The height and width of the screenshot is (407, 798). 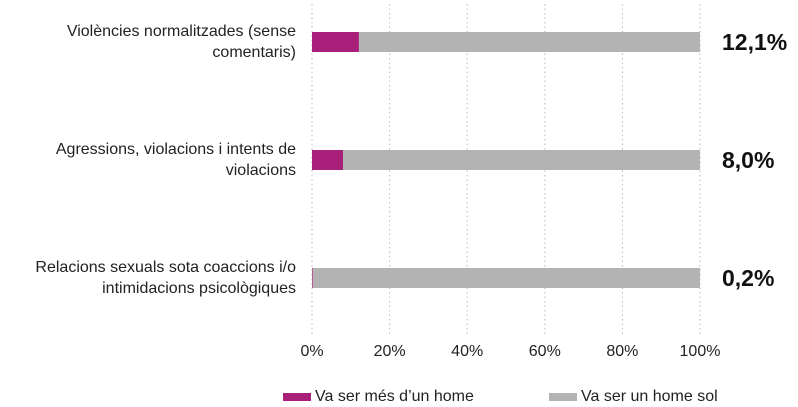 What do you see at coordinates (700, 351) in the screenshot?
I see `x-tick-label: 100%` at bounding box center [700, 351].